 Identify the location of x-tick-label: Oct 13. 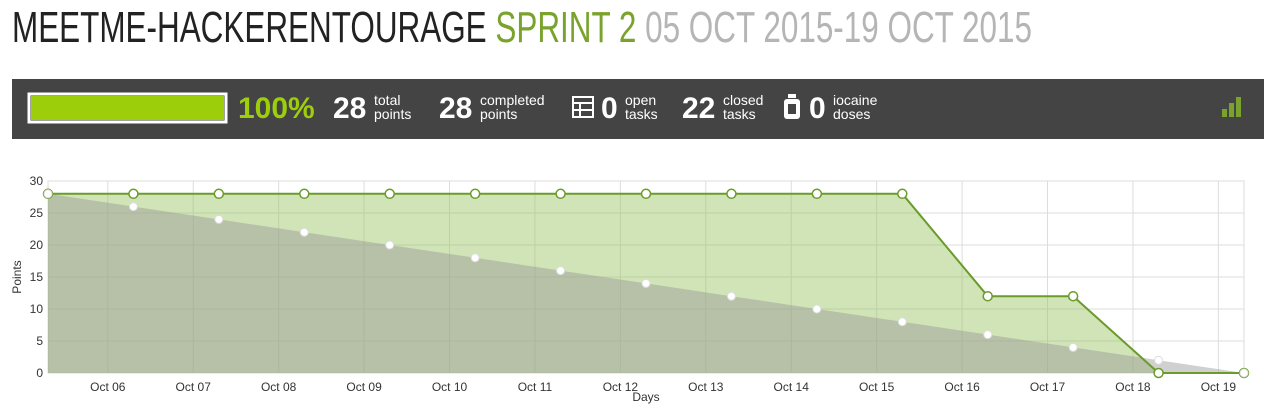
(706, 387).